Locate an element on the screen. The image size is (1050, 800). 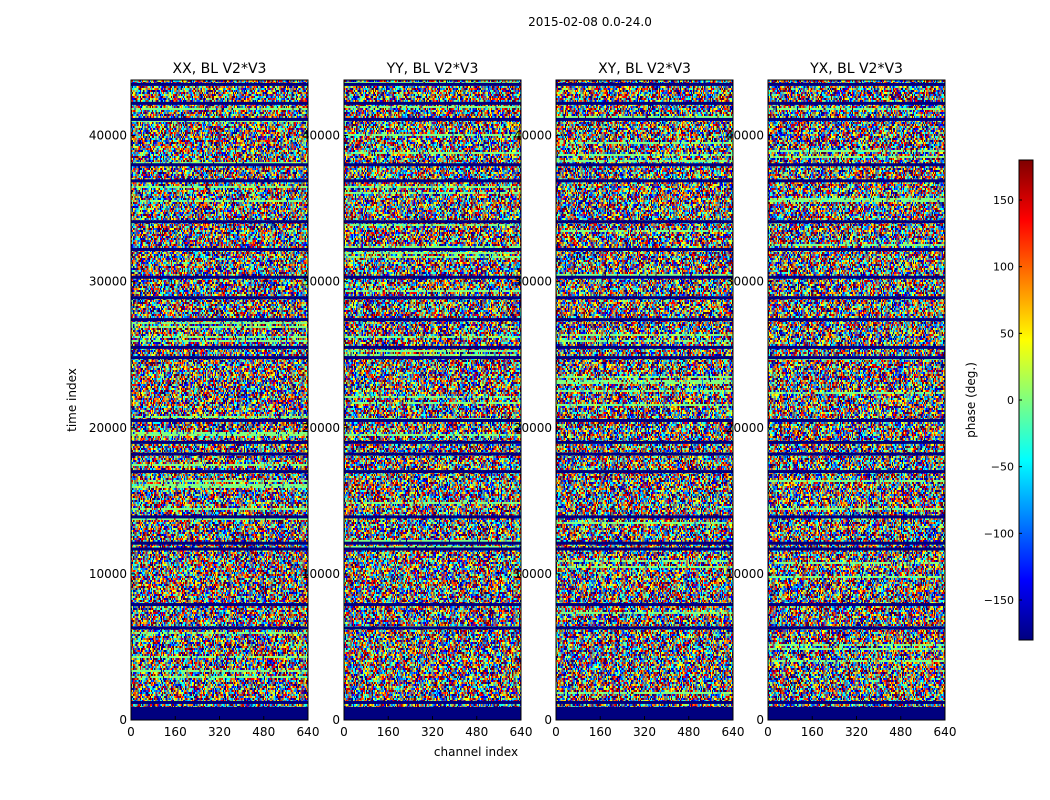
colorbar-tick-label: −150 is located at coordinates (999, 600).